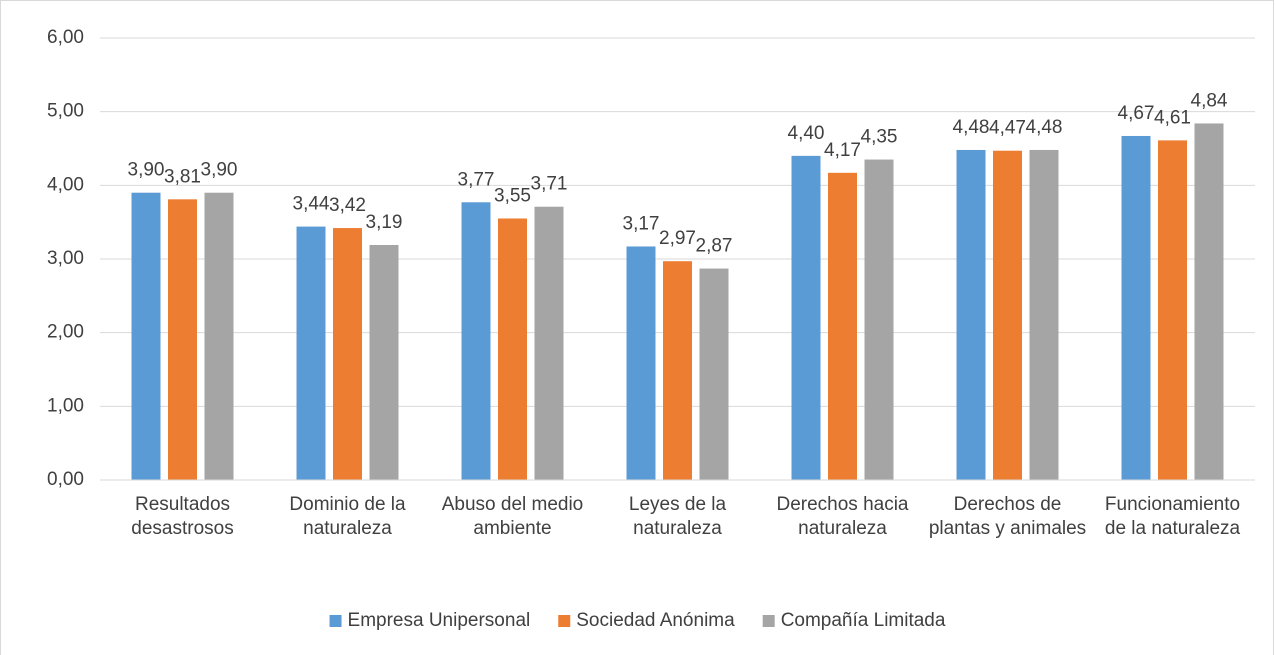 This screenshot has width=1275, height=655. Describe the element at coordinates (439, 620) in the screenshot. I see `legend-label: Empresa Unipersonal` at that location.